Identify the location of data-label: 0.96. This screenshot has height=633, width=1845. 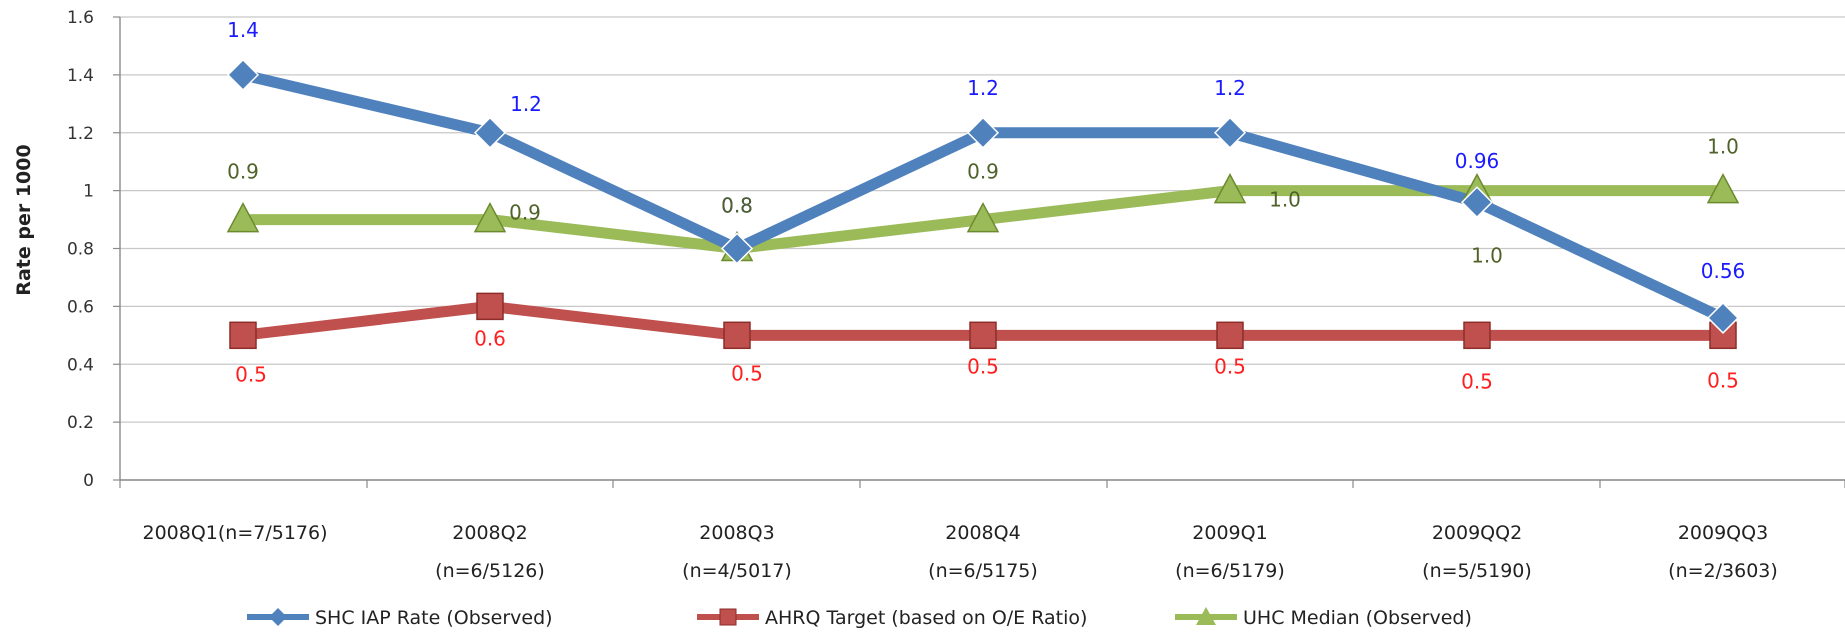
(1477, 161).